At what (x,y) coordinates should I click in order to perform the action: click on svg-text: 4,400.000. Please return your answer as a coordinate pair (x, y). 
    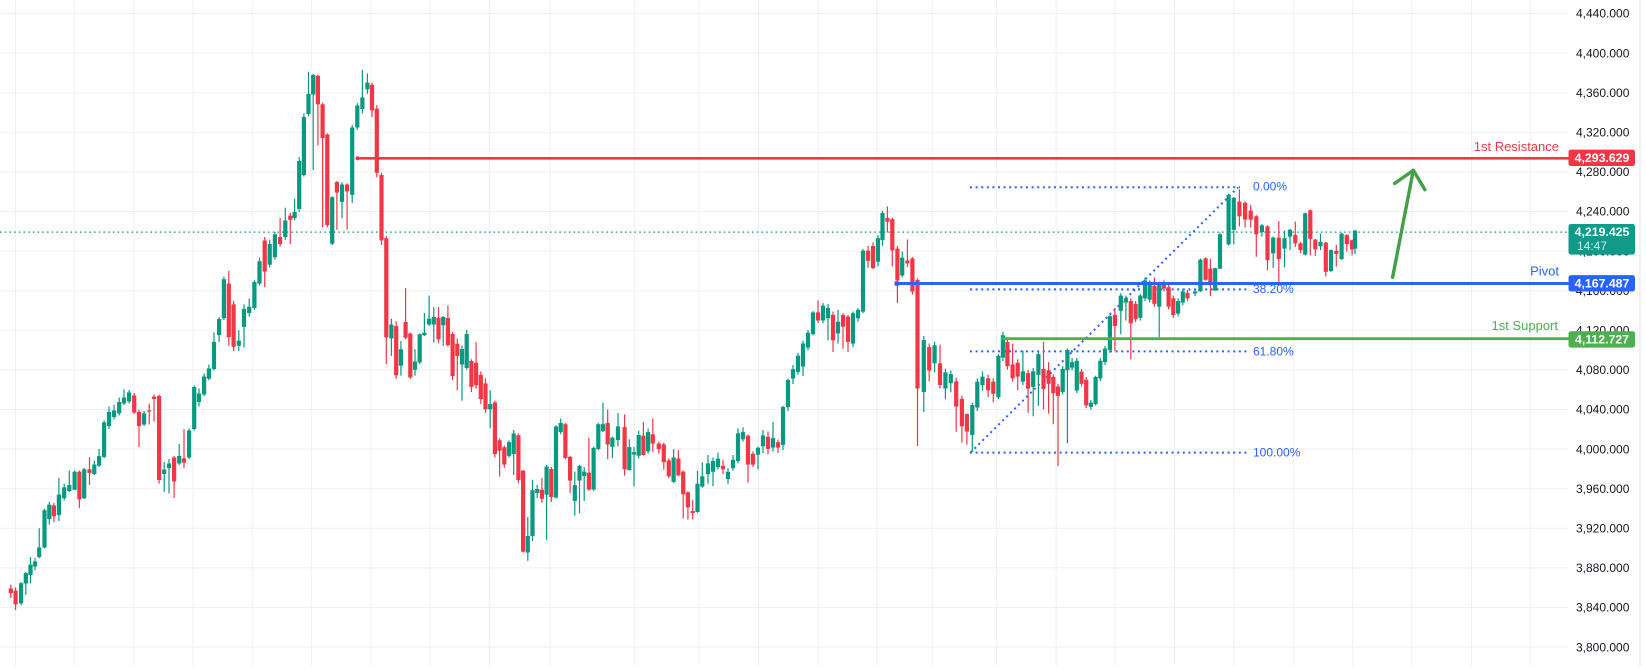
    Looking at the image, I should click on (1603, 53).